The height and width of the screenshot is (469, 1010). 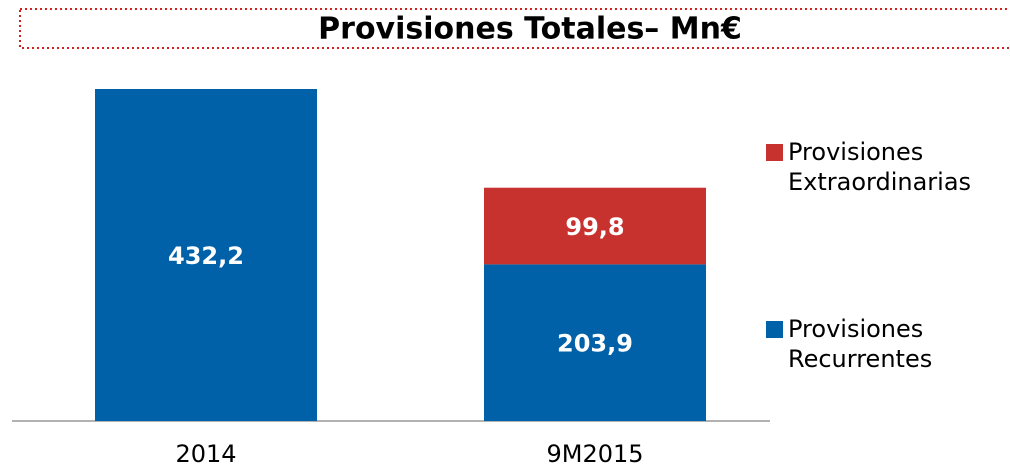 I want to click on title-box, so click(x=514, y=28).